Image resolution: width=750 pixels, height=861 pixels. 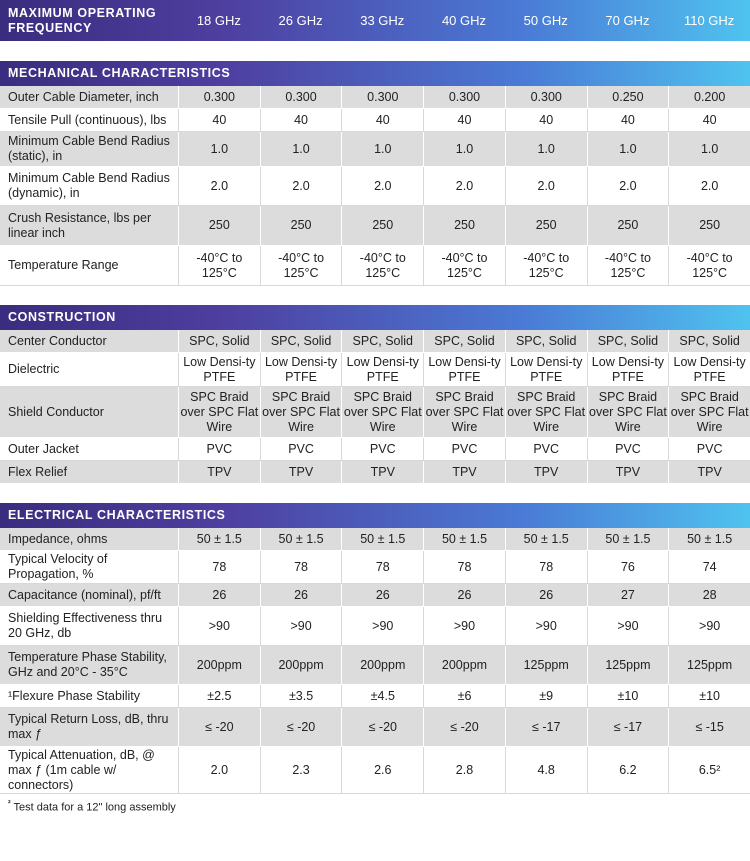 What do you see at coordinates (219, 696) in the screenshot?
I see `row-value: ±2.5` at bounding box center [219, 696].